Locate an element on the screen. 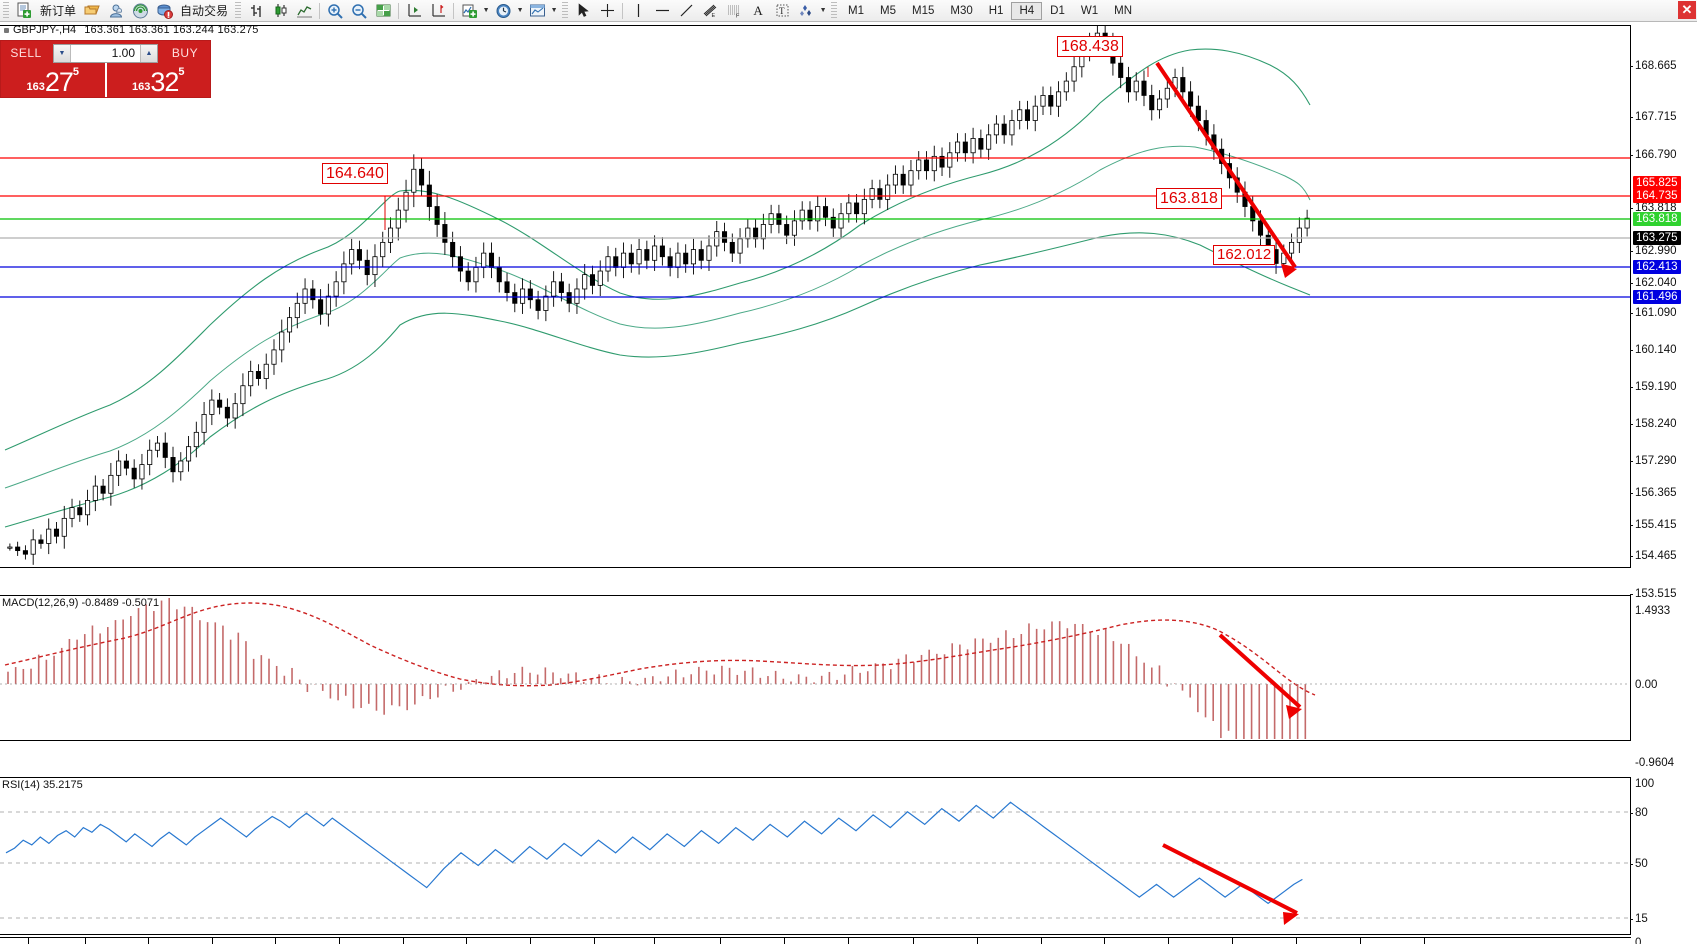  callout-168438: 168.438 is located at coordinates (1090, 46).